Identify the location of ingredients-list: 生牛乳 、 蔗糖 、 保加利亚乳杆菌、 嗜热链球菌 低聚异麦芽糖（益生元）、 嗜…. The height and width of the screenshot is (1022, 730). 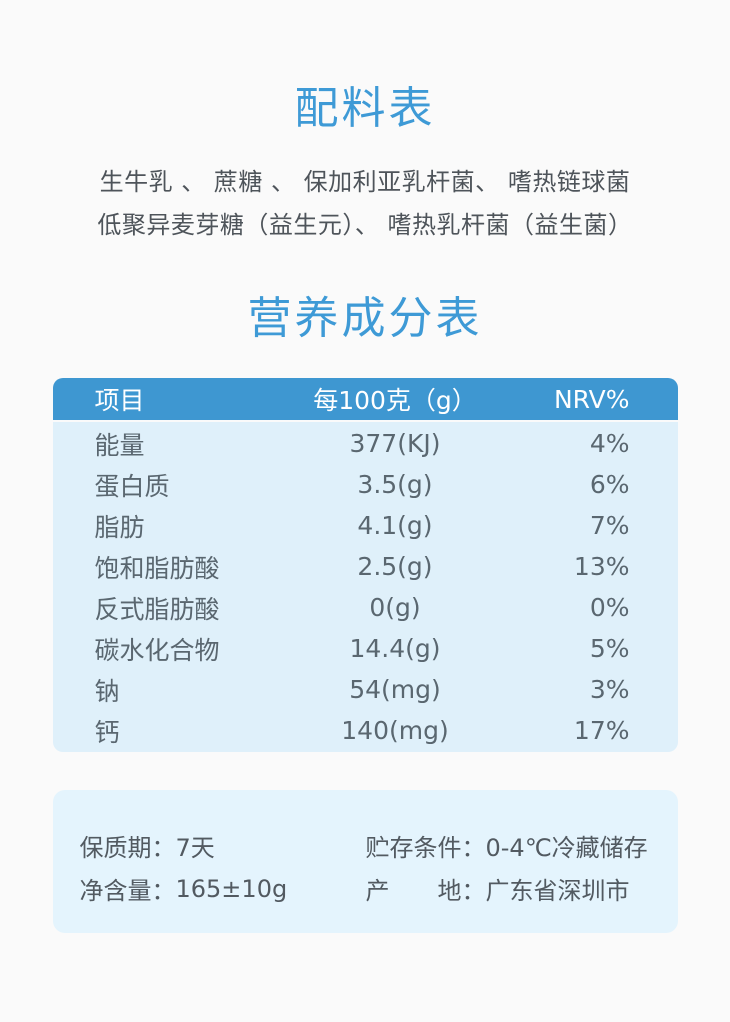
(365, 204).